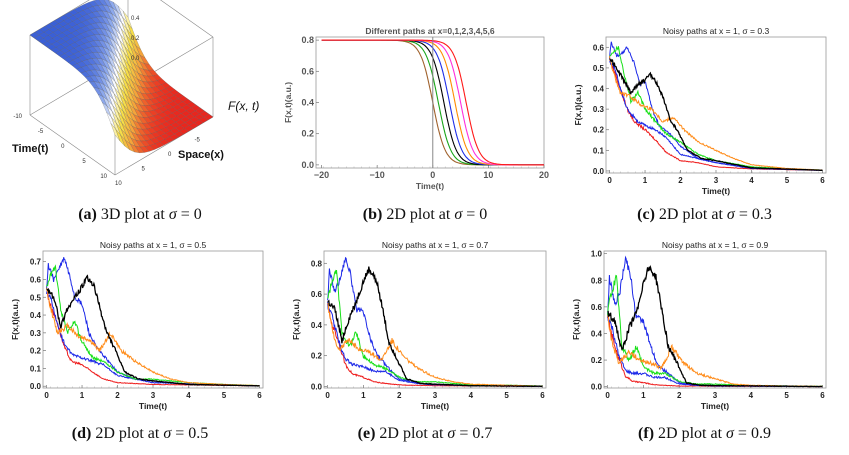 The image size is (849, 455). Describe the element at coordinates (542, 395) in the screenshot. I see `x-tick-label: 6` at that location.